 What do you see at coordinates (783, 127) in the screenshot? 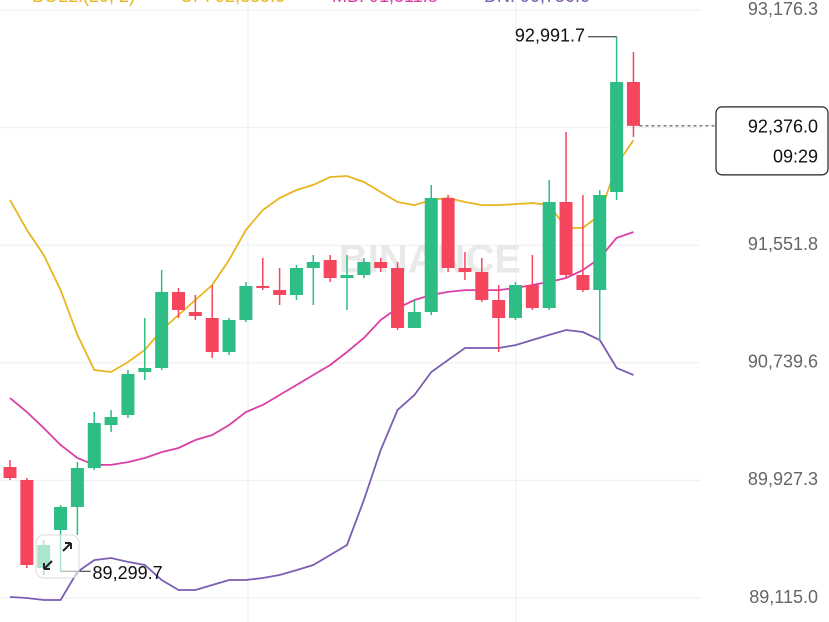
I see `price-value: 92,376.0` at bounding box center [783, 127].